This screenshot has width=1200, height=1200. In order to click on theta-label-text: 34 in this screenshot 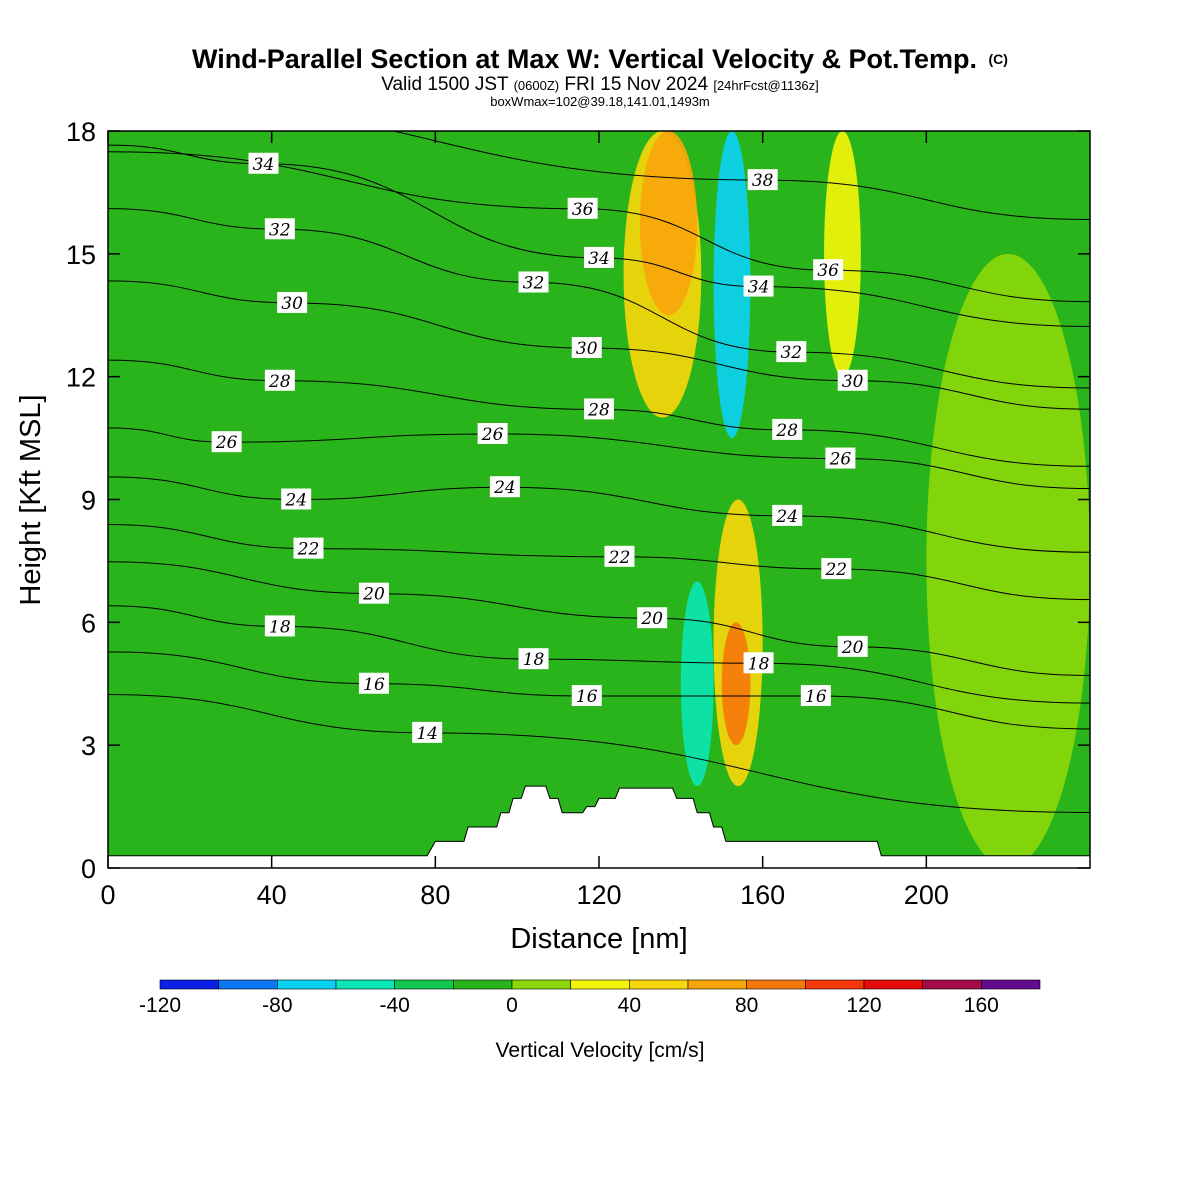, I will do `click(264, 165)`.